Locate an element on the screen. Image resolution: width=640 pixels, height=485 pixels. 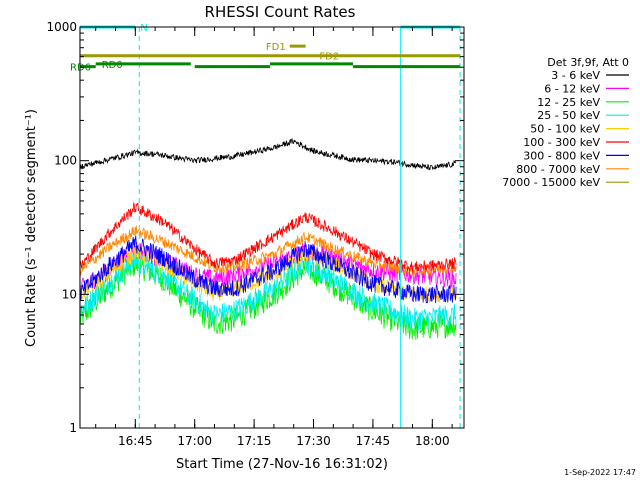
timestamp: 1-Sep-2022 17:47 is located at coordinates (600, 472).